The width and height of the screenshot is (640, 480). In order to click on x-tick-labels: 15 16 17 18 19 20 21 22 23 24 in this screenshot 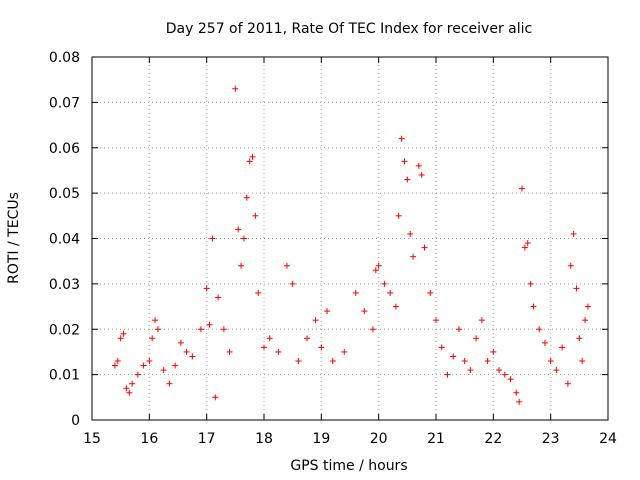, I will do `click(350, 439)`.